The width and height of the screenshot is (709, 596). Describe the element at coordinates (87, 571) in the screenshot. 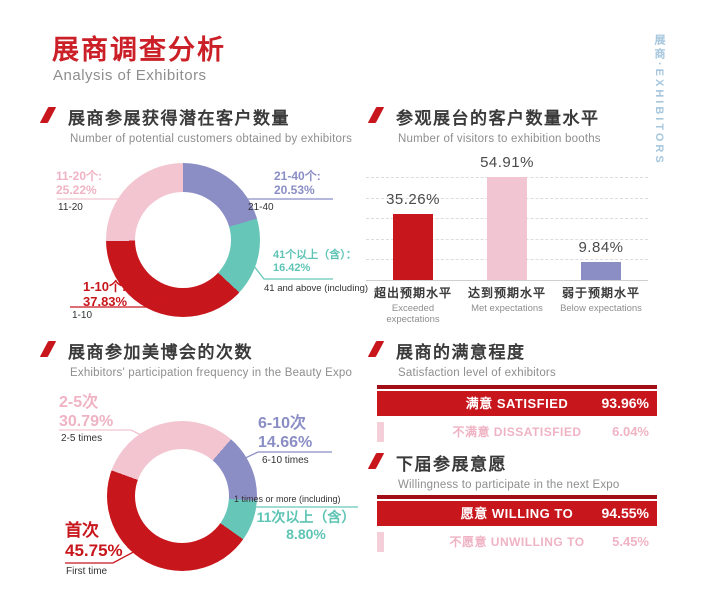

I see `segment-sublabel-first-time: First time` at that location.